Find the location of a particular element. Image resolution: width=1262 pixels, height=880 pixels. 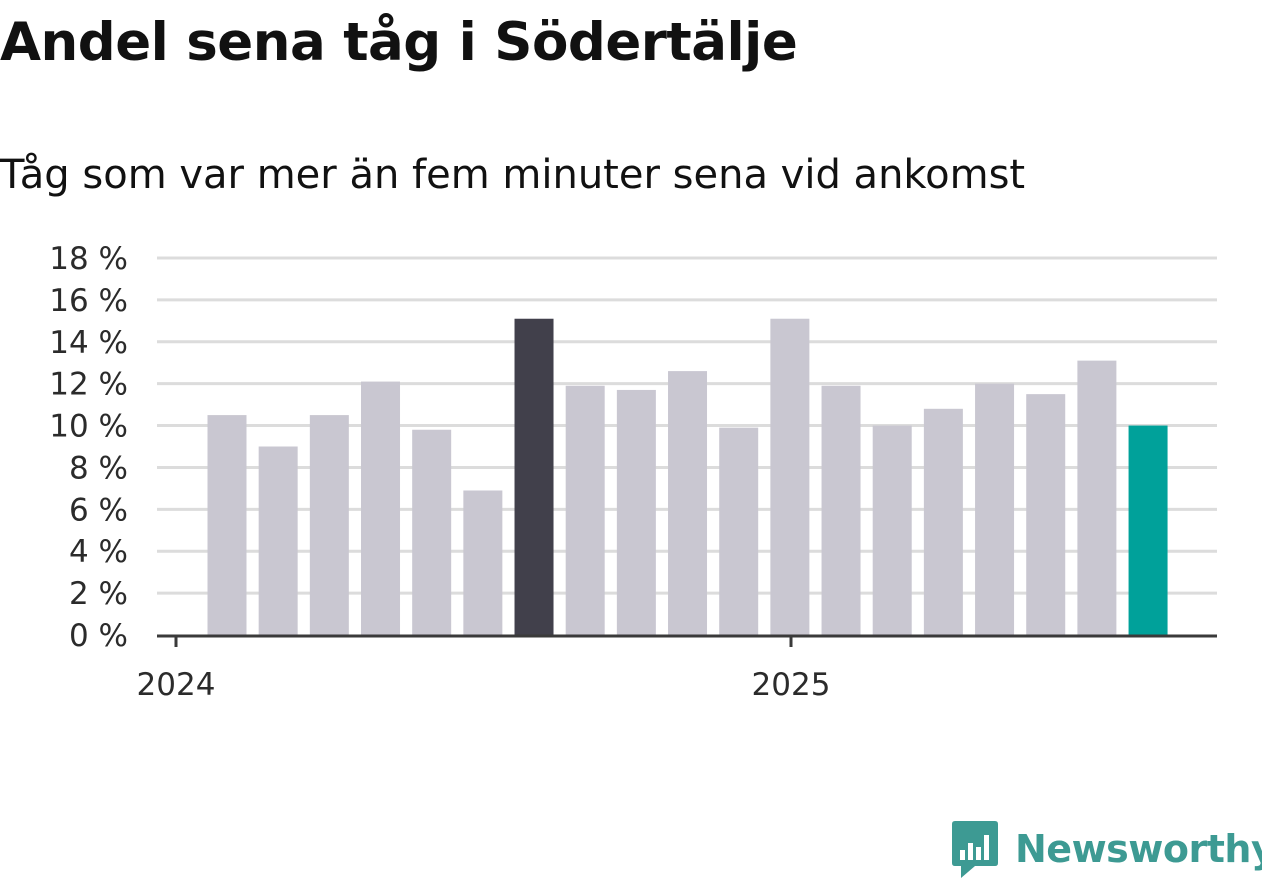

brand-logo: Newsworthy is located at coordinates (1106, 849).